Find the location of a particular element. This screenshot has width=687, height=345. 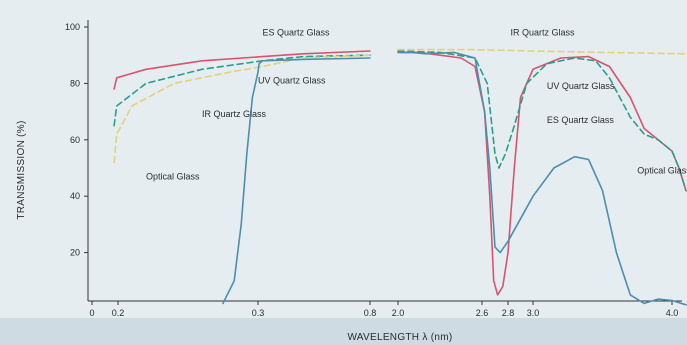

y-tick-label-0: 20 is located at coordinates (75, 253).